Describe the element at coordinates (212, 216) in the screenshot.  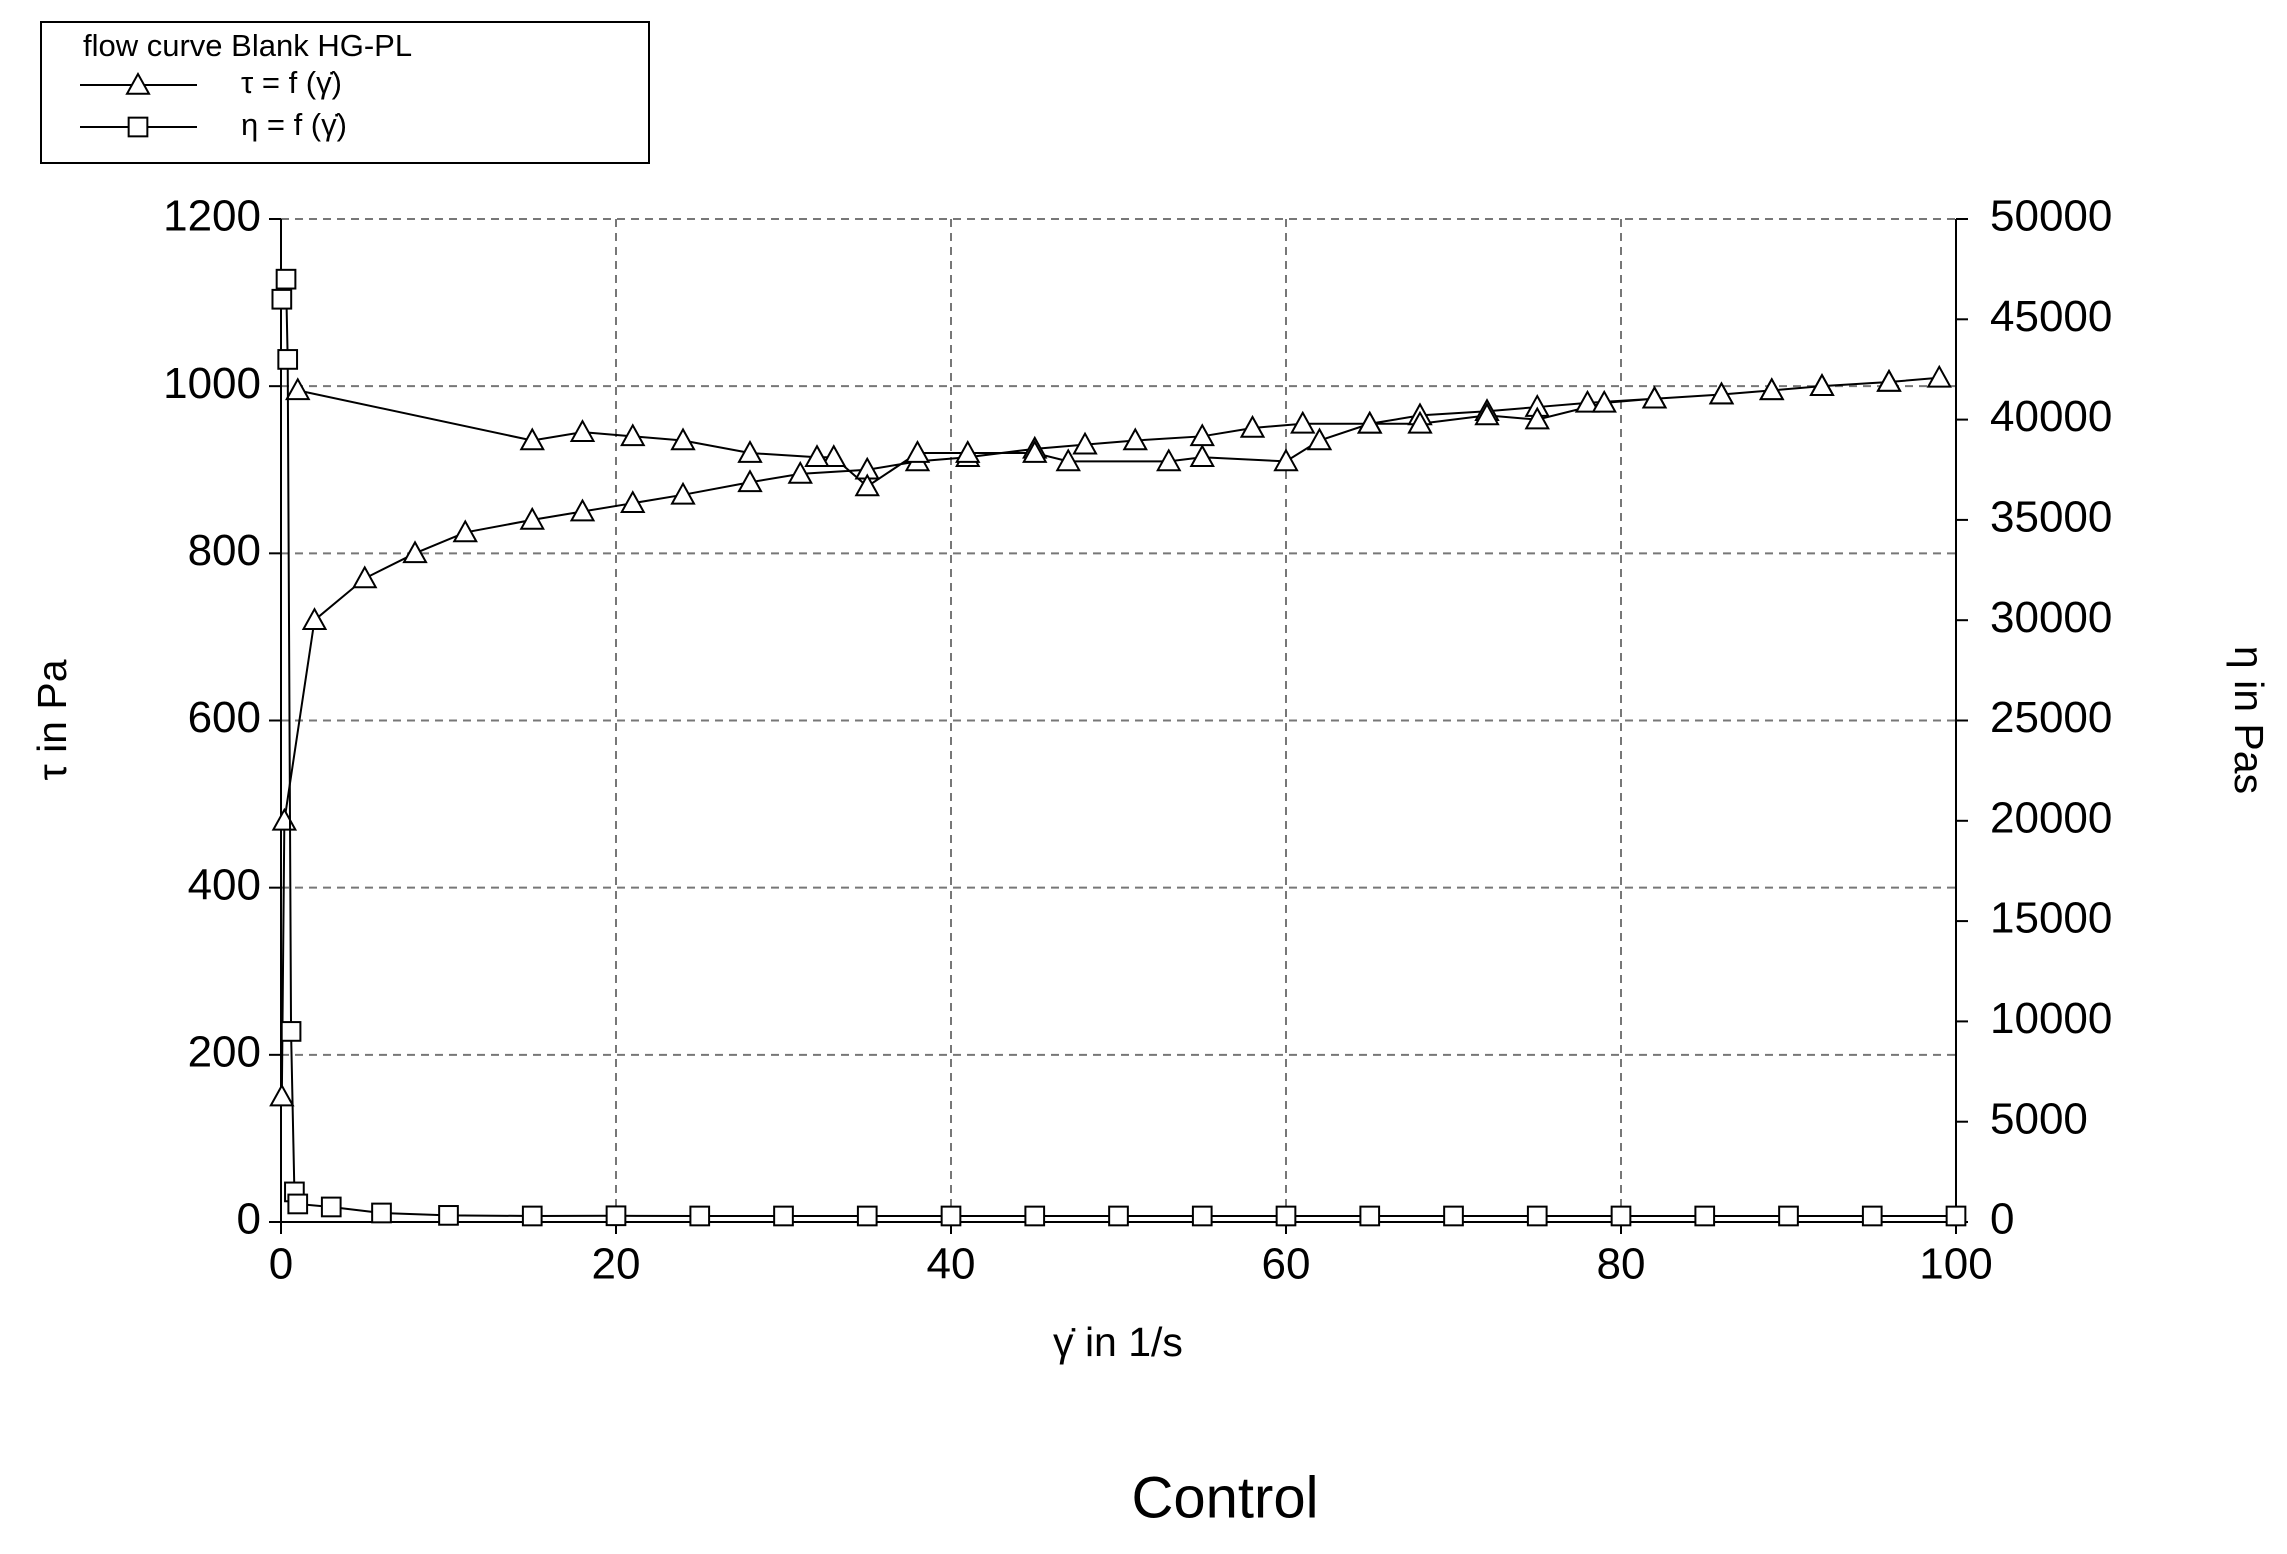
I see `y-tick-label: 1200` at that location.